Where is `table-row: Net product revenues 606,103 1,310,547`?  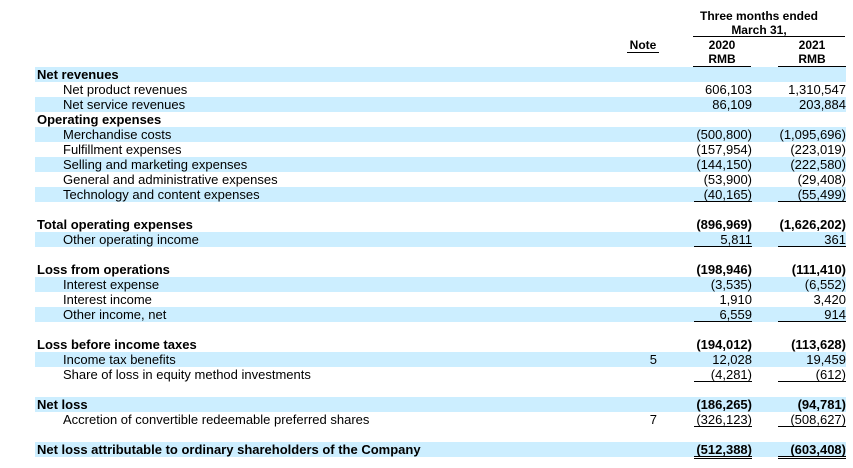 table-row: Net product revenues 606,103 1,310,547 is located at coordinates (440, 89).